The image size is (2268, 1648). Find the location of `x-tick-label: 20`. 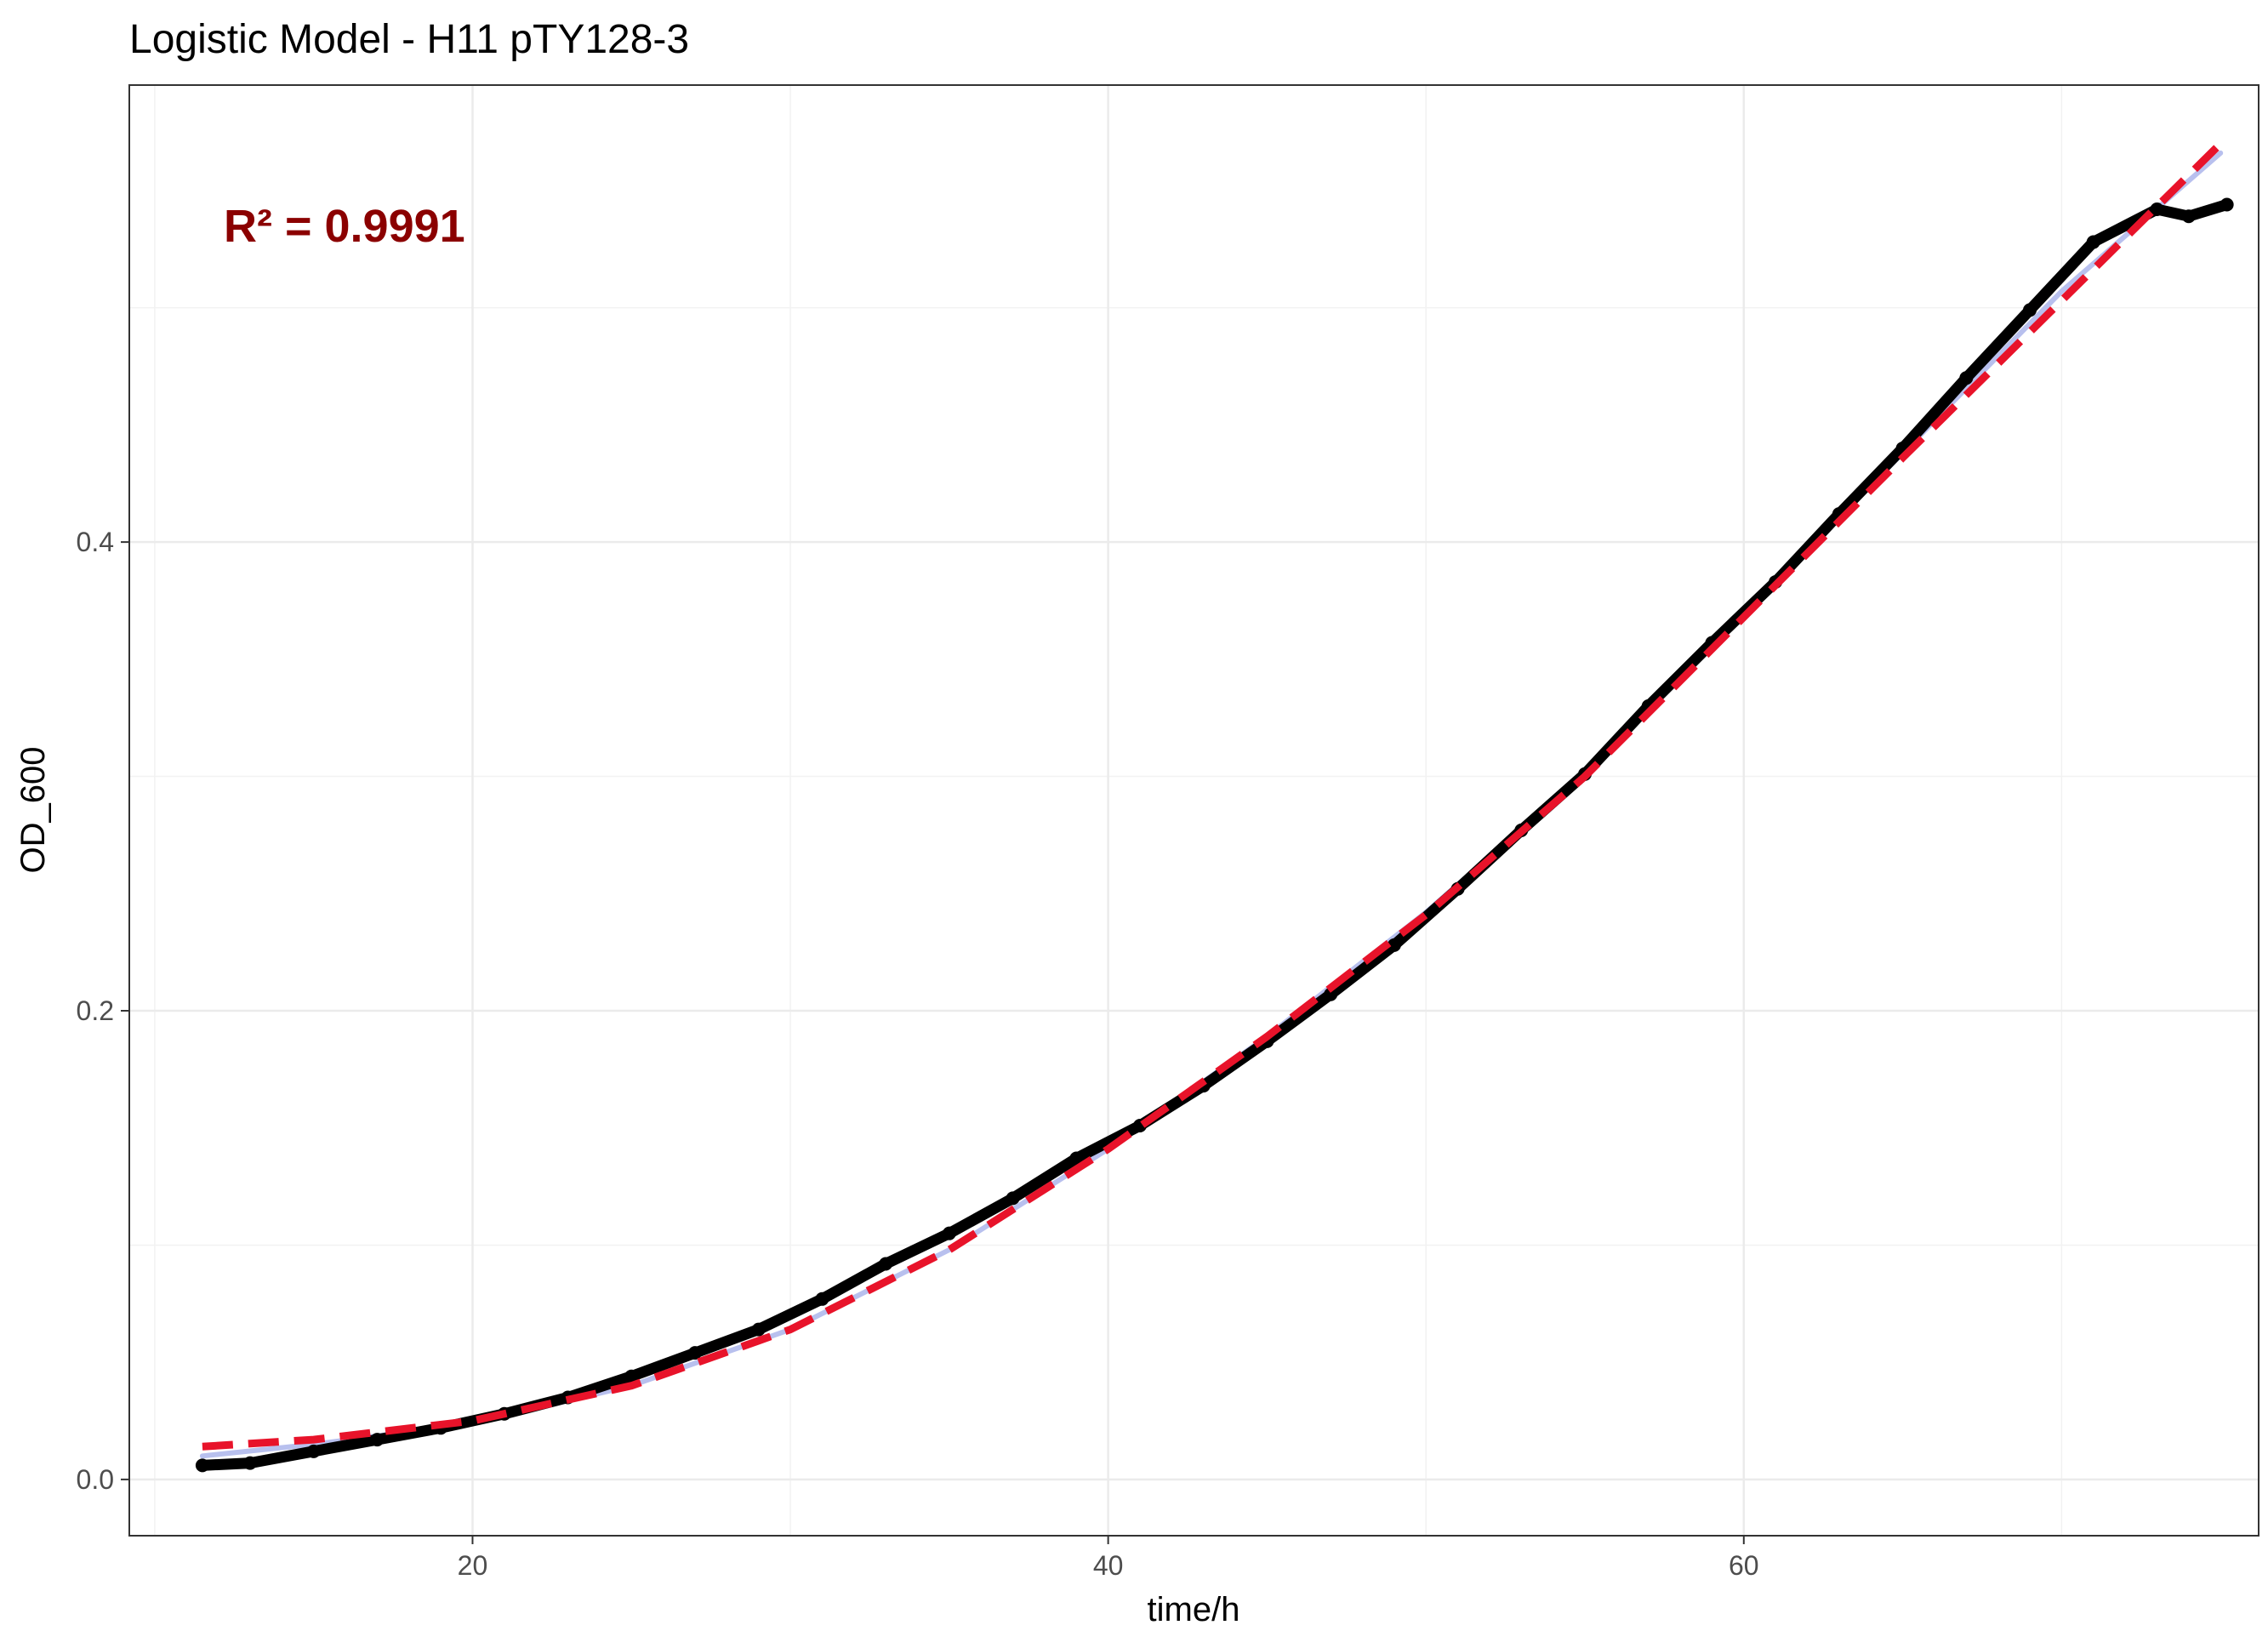

x-tick-label: 20 is located at coordinates (473, 1565).